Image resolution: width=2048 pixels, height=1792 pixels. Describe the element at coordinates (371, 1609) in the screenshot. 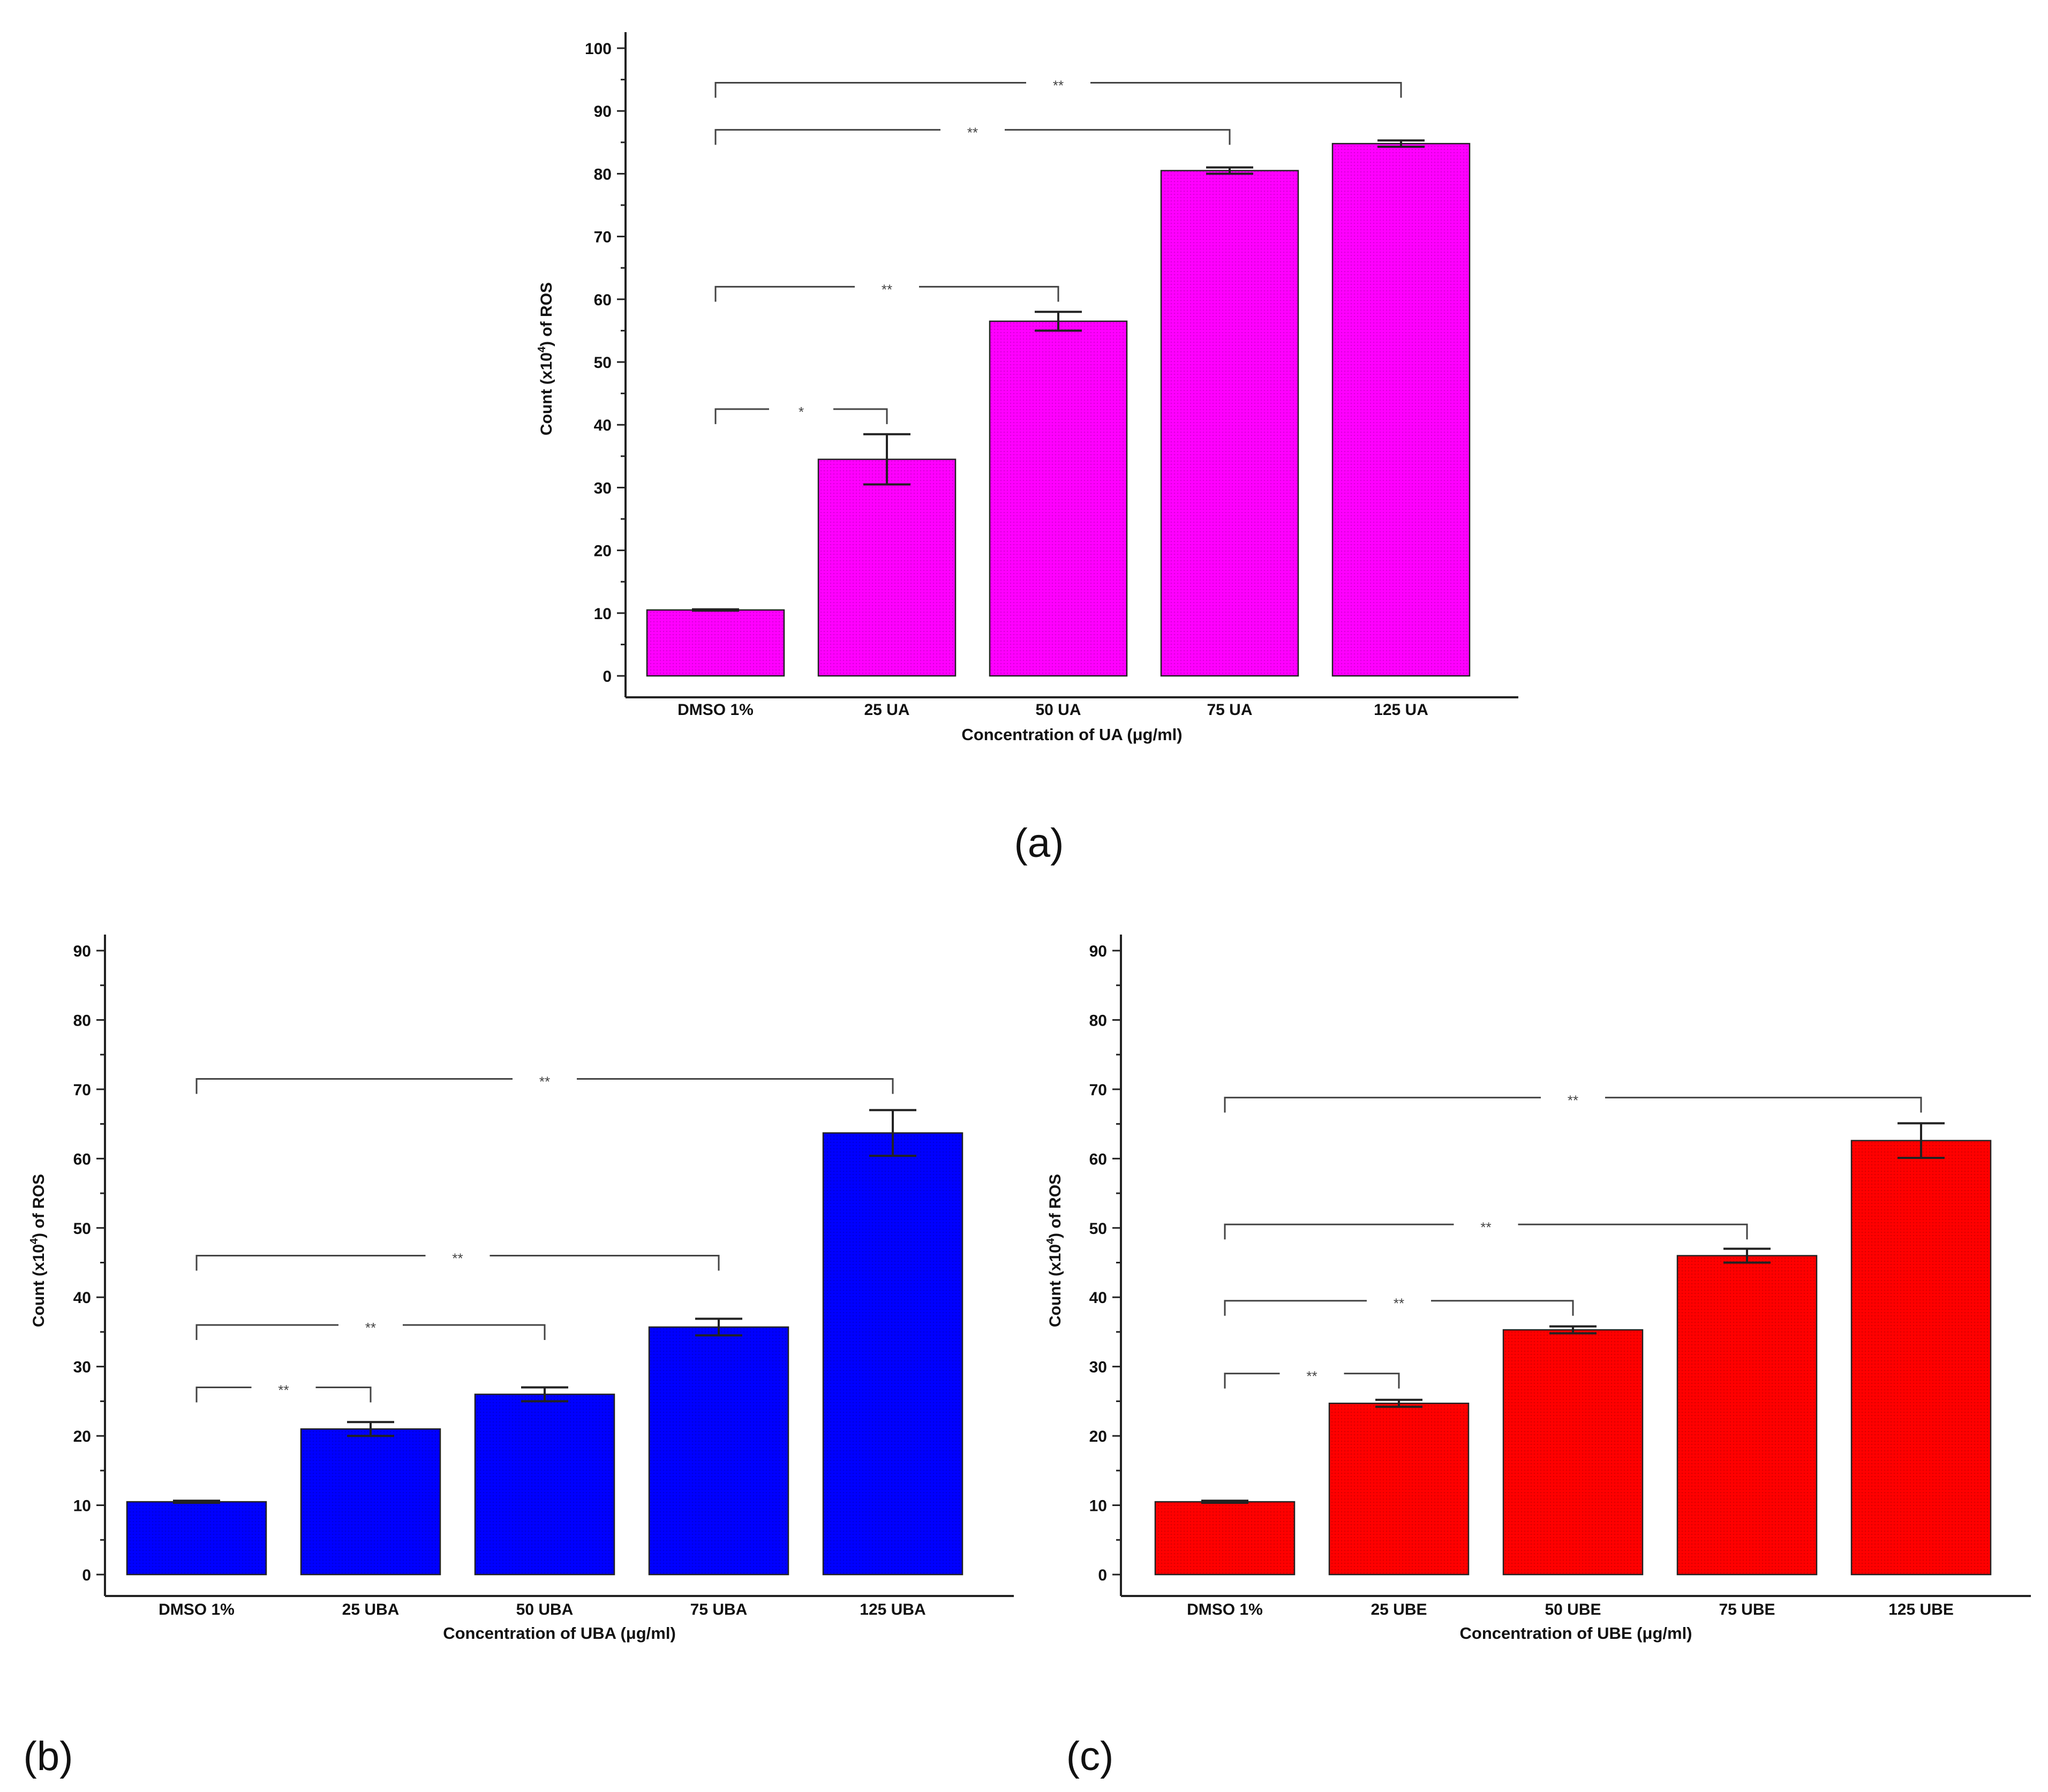

I see `x-category-label: 25 UBA` at that location.